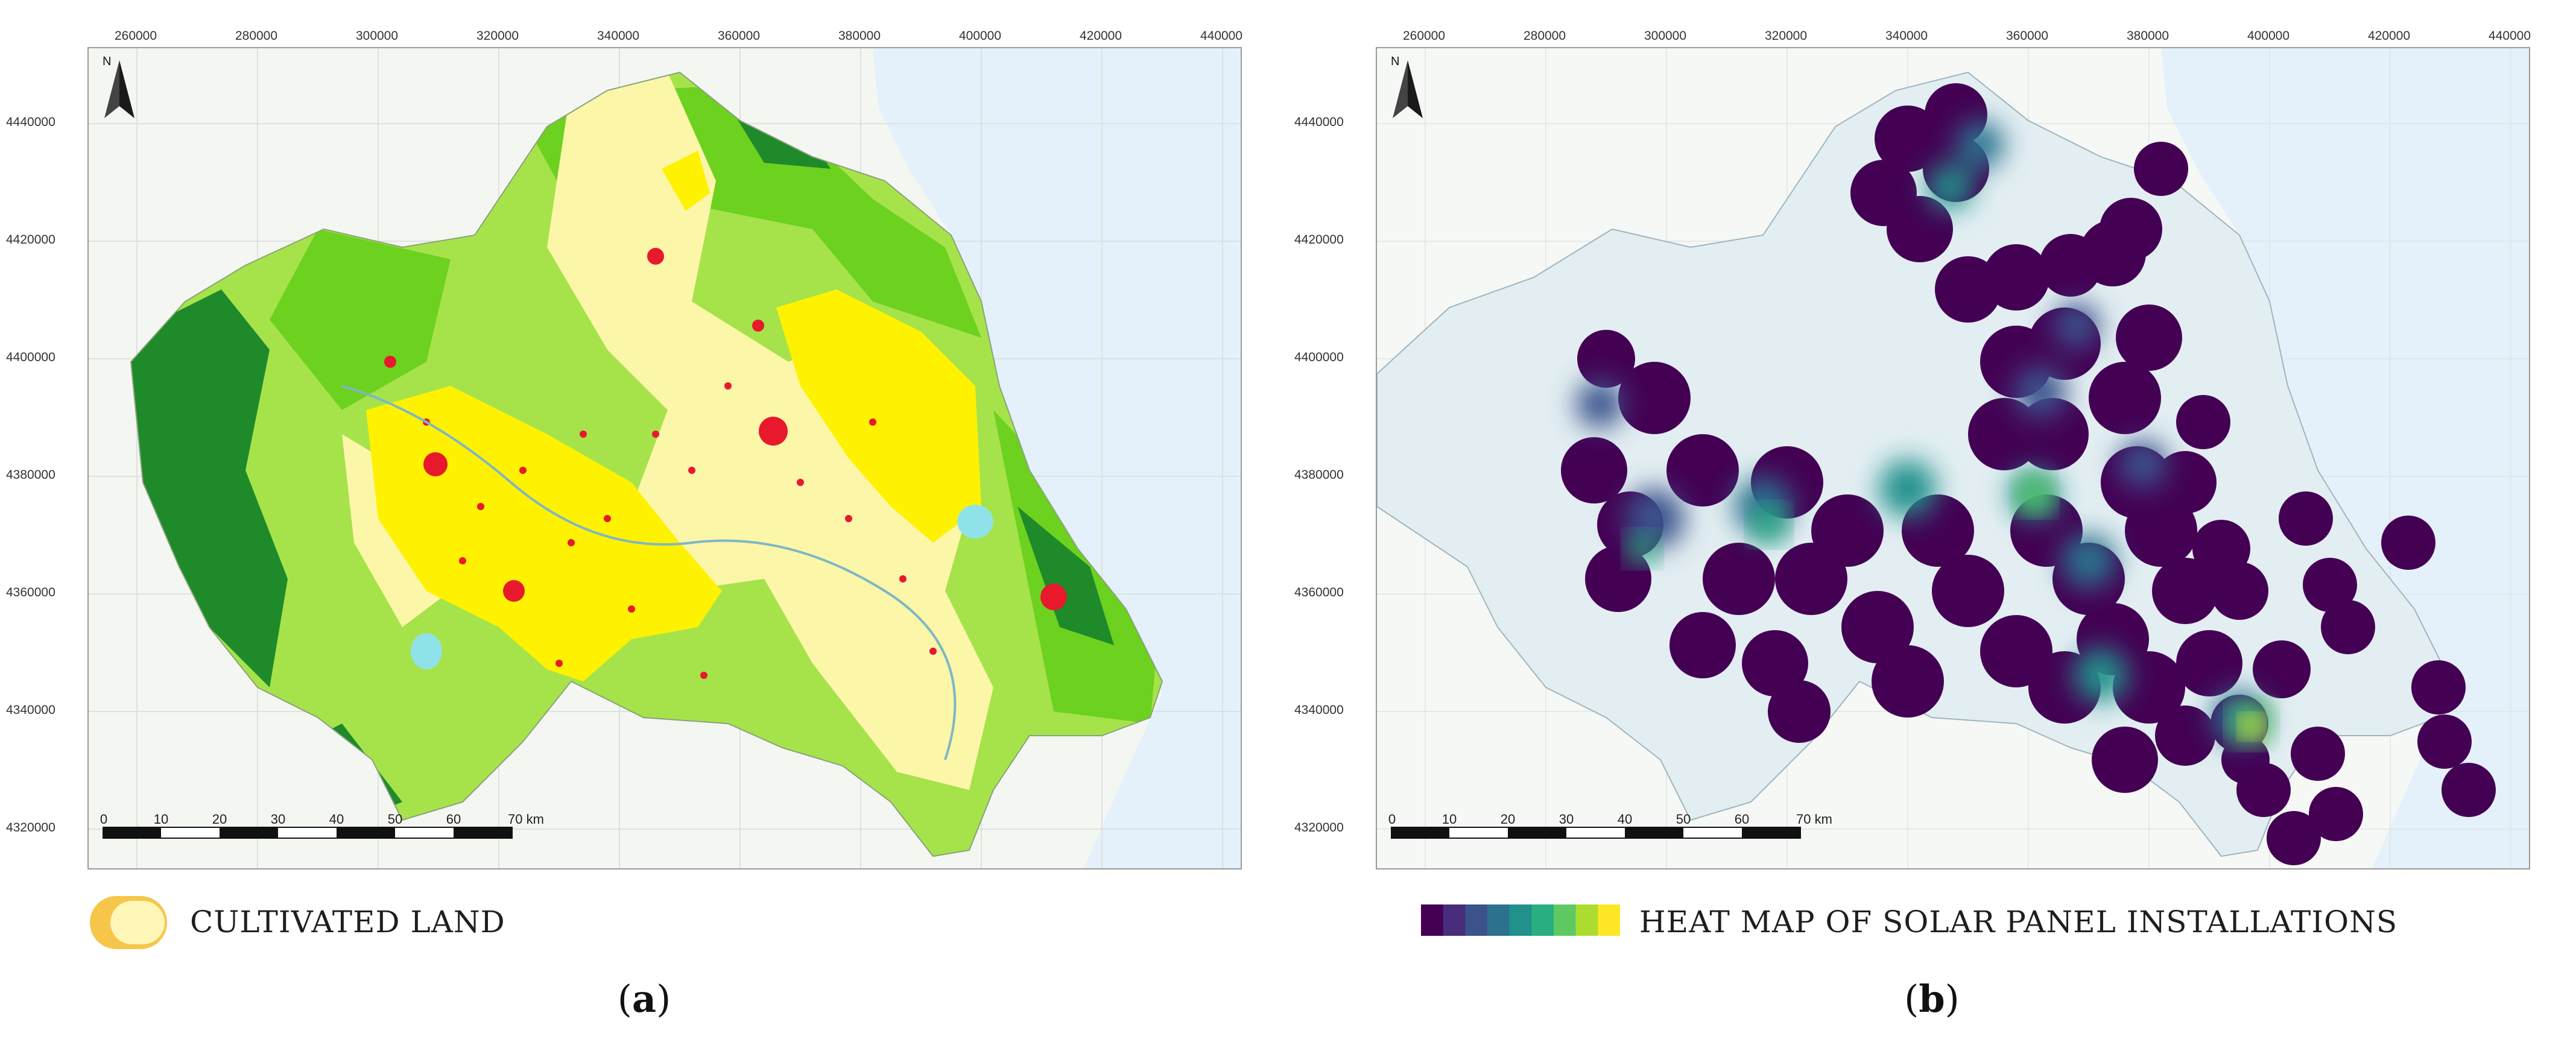 The width and height of the screenshot is (2576, 1051). I want to click on caption-b: (b), so click(1932, 999).